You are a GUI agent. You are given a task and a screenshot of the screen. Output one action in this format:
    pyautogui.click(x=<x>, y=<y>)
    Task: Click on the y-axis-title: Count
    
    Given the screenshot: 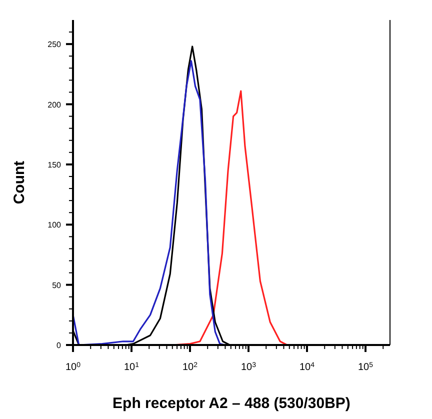 What is the action you would take?
    pyautogui.click(x=19, y=182)
    